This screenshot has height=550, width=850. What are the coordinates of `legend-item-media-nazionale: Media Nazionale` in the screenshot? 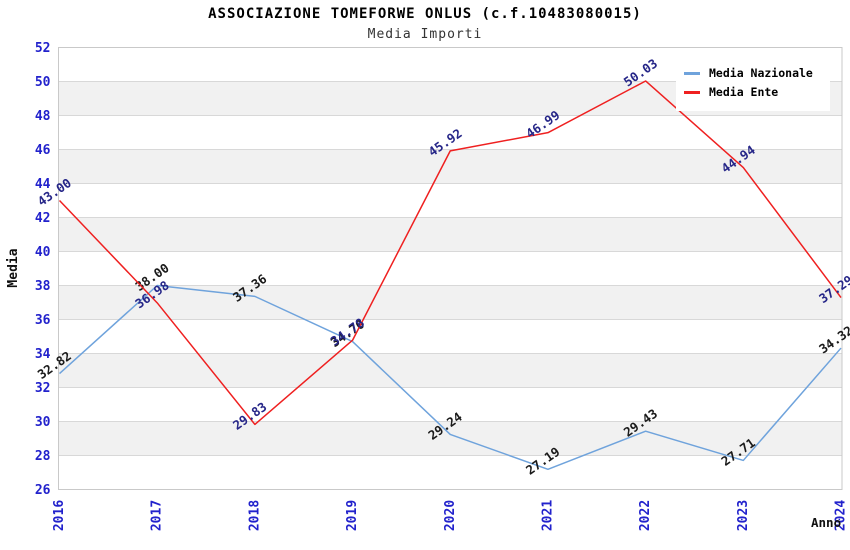 It's located at (753, 73).